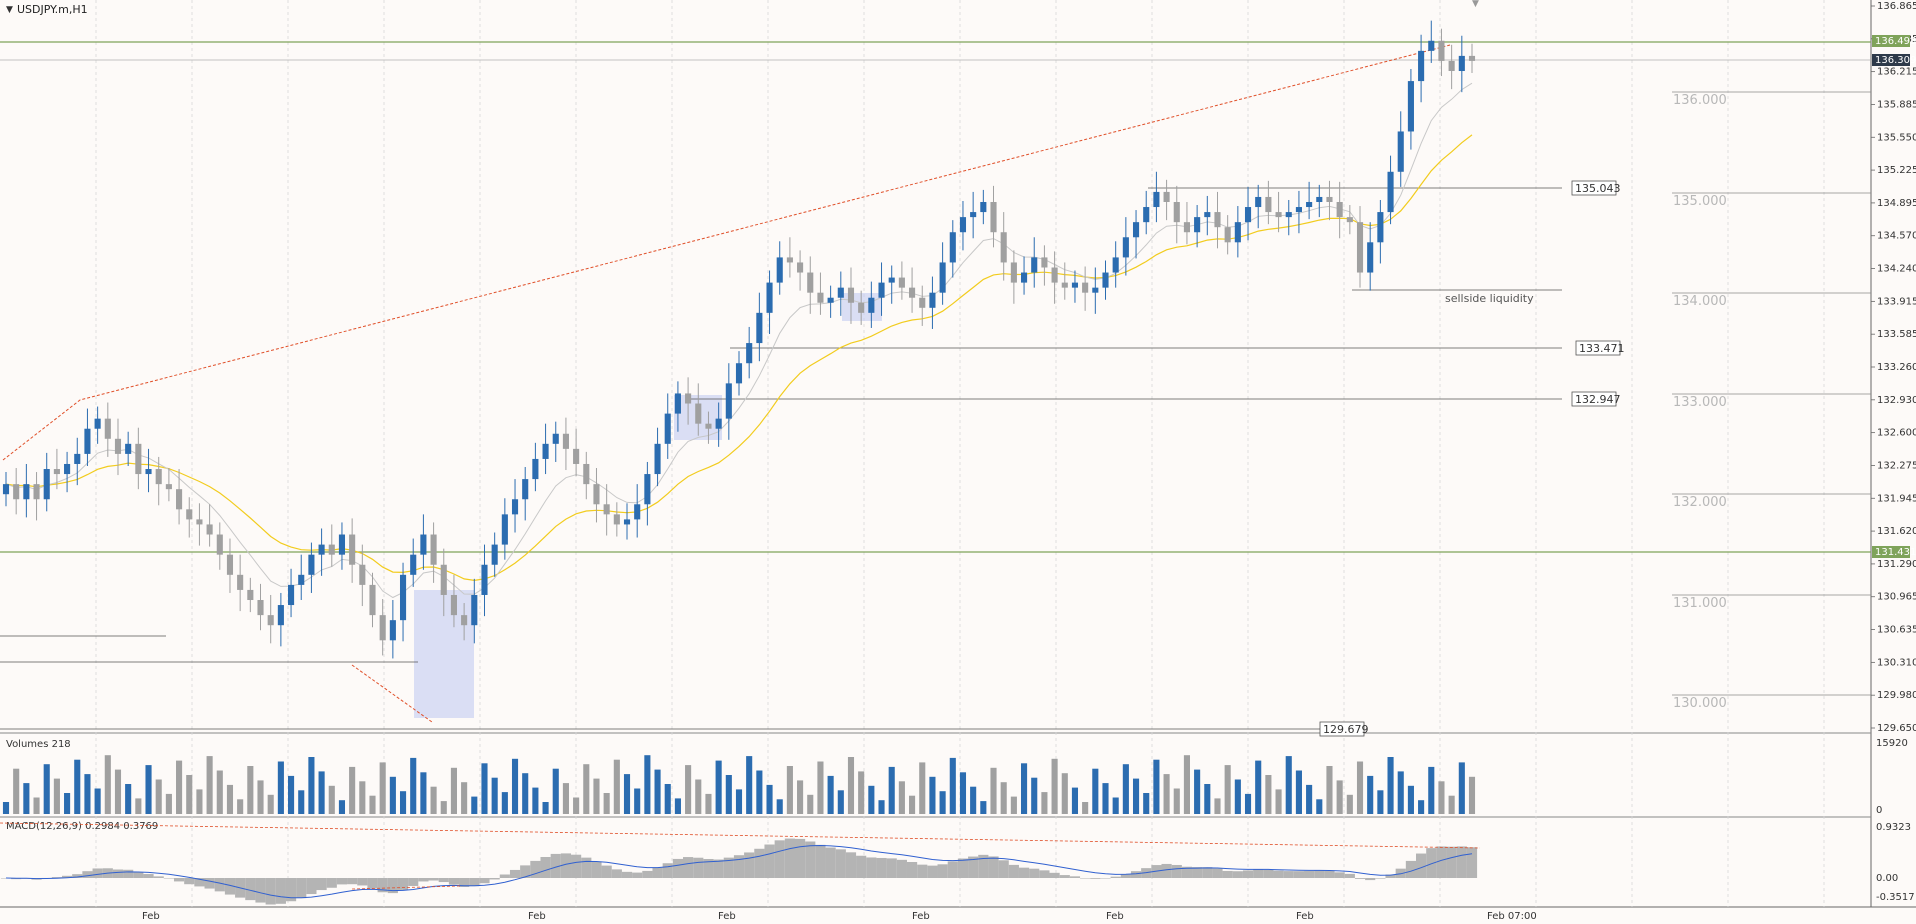 The height and width of the screenshot is (924, 1916). Describe the element at coordinates (935, 916) in the screenshot. I see `time-axis: Feb Feb Feb Feb Feb Feb Feb 07:00` at that location.